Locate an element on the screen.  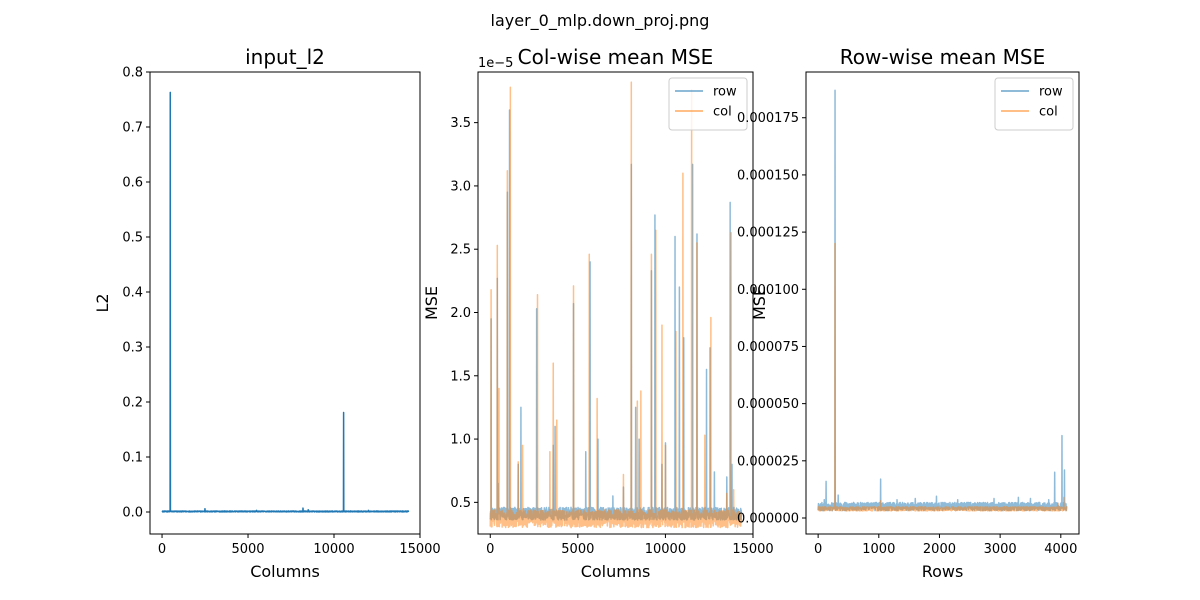
y-tick-label: 0.000100 is located at coordinates (768, 290).